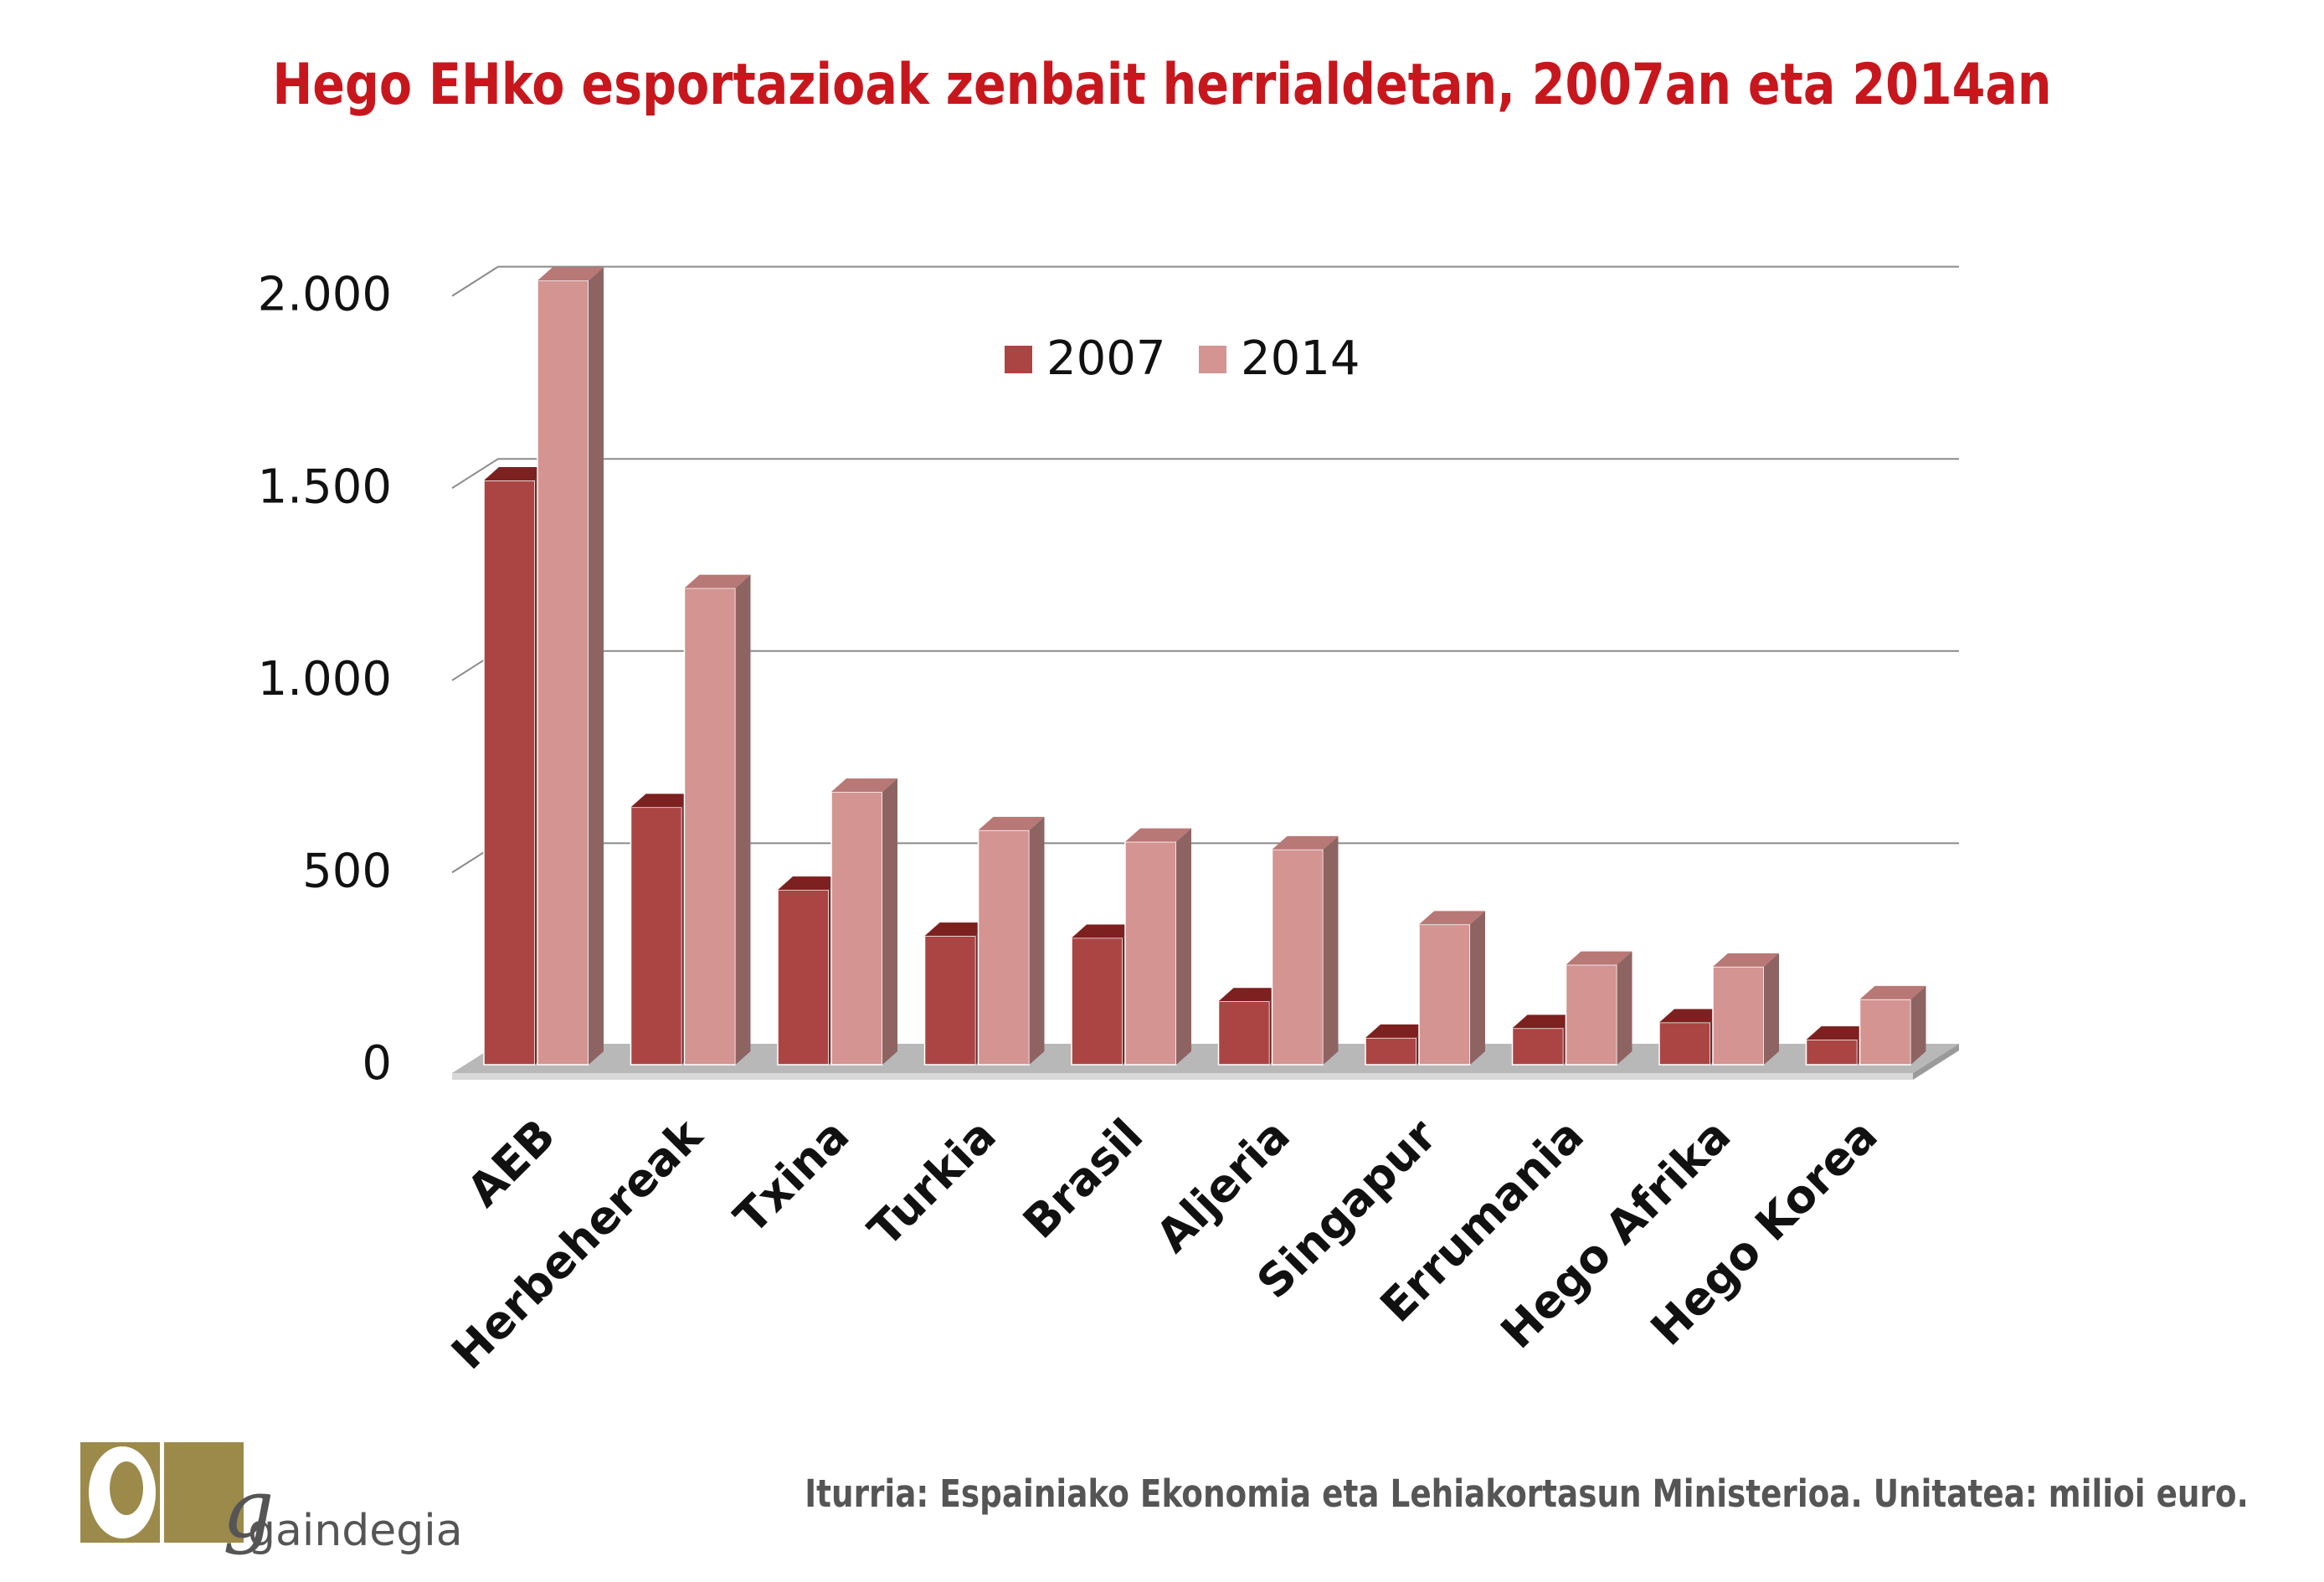 This screenshot has width=2324, height=1582. I want to click on legend-item-2014: 2014, so click(1280, 358).